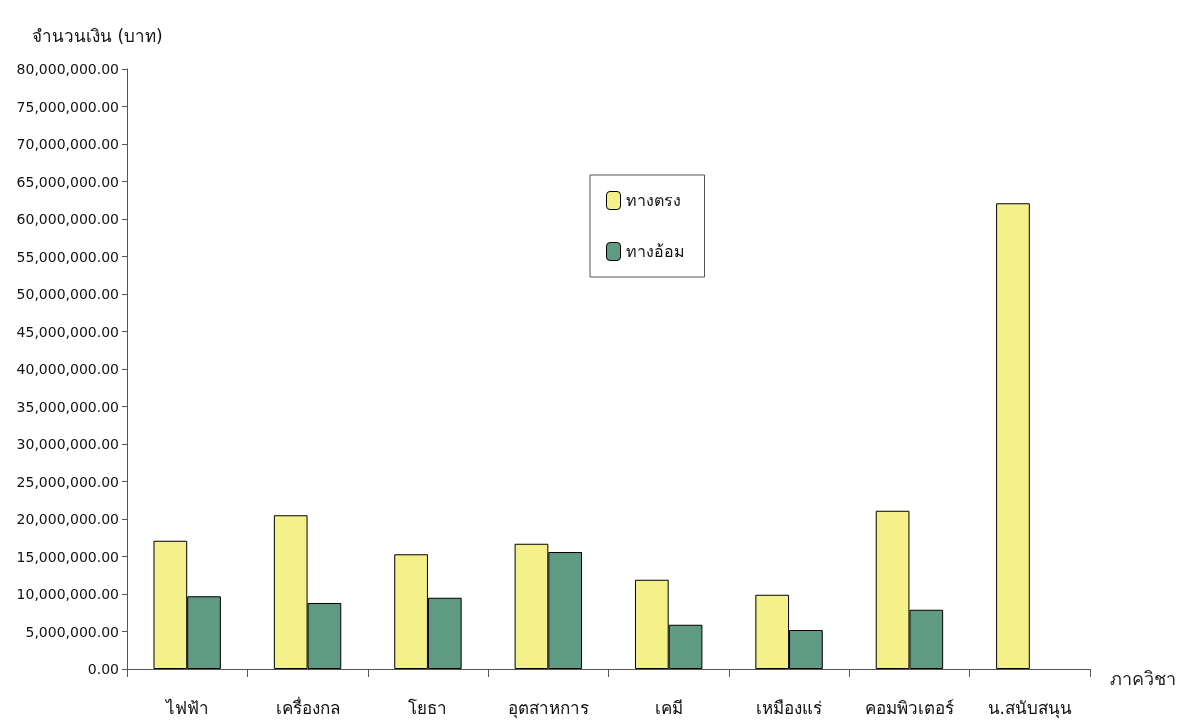 This screenshot has height=728, width=1194. What do you see at coordinates (67, 444) in the screenshot?
I see `y-tick-label: 30,000,000.00` at bounding box center [67, 444].